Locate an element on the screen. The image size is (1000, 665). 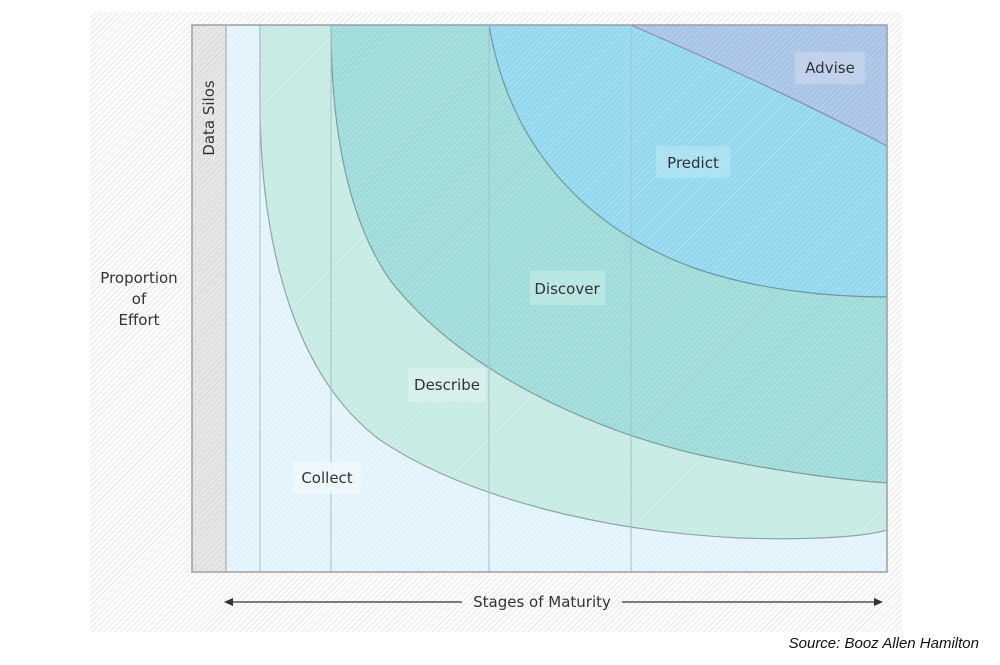
svg-text: Effort is located at coordinates (138, 320).